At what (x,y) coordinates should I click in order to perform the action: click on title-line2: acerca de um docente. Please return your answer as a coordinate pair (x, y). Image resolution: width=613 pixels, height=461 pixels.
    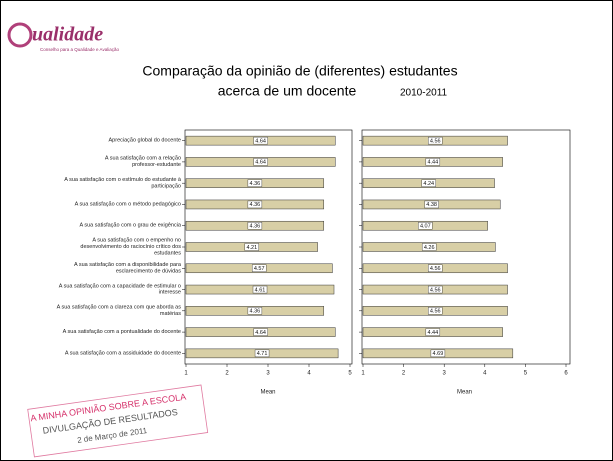
    Looking at the image, I should click on (287, 91).